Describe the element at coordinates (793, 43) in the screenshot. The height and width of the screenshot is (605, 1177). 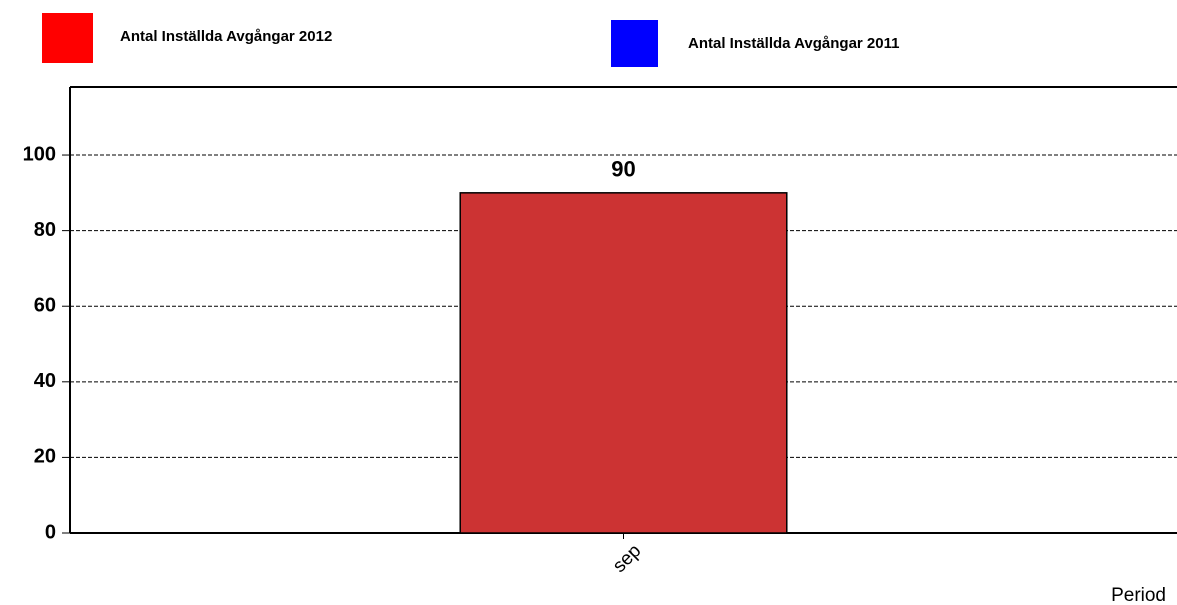
I see `legend-label: Antal Inställda Avgångar 2011` at that location.